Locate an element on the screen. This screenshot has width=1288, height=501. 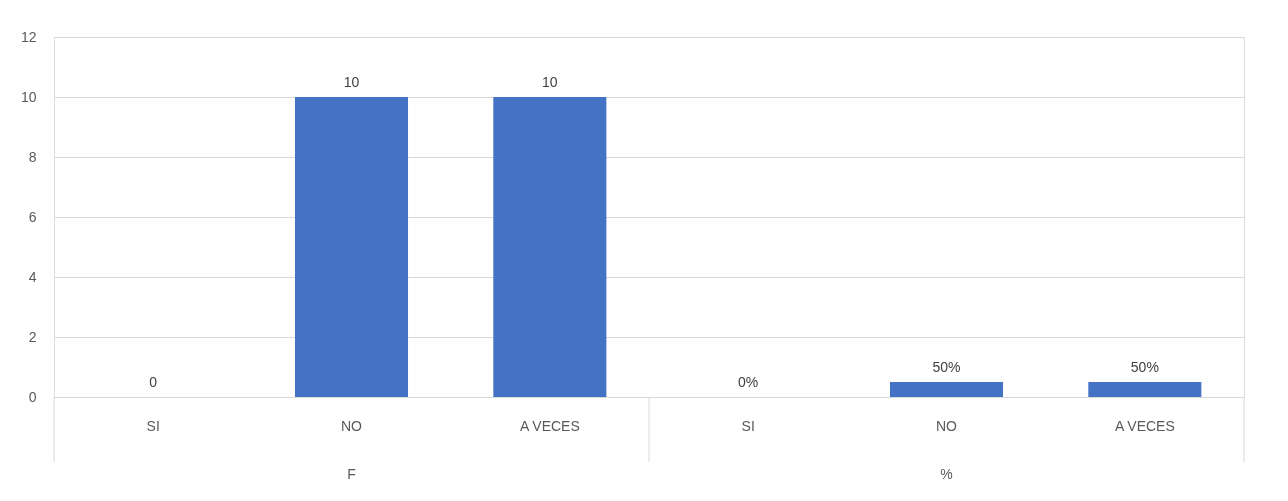
y-tick-label: 0 is located at coordinates (32, 396).